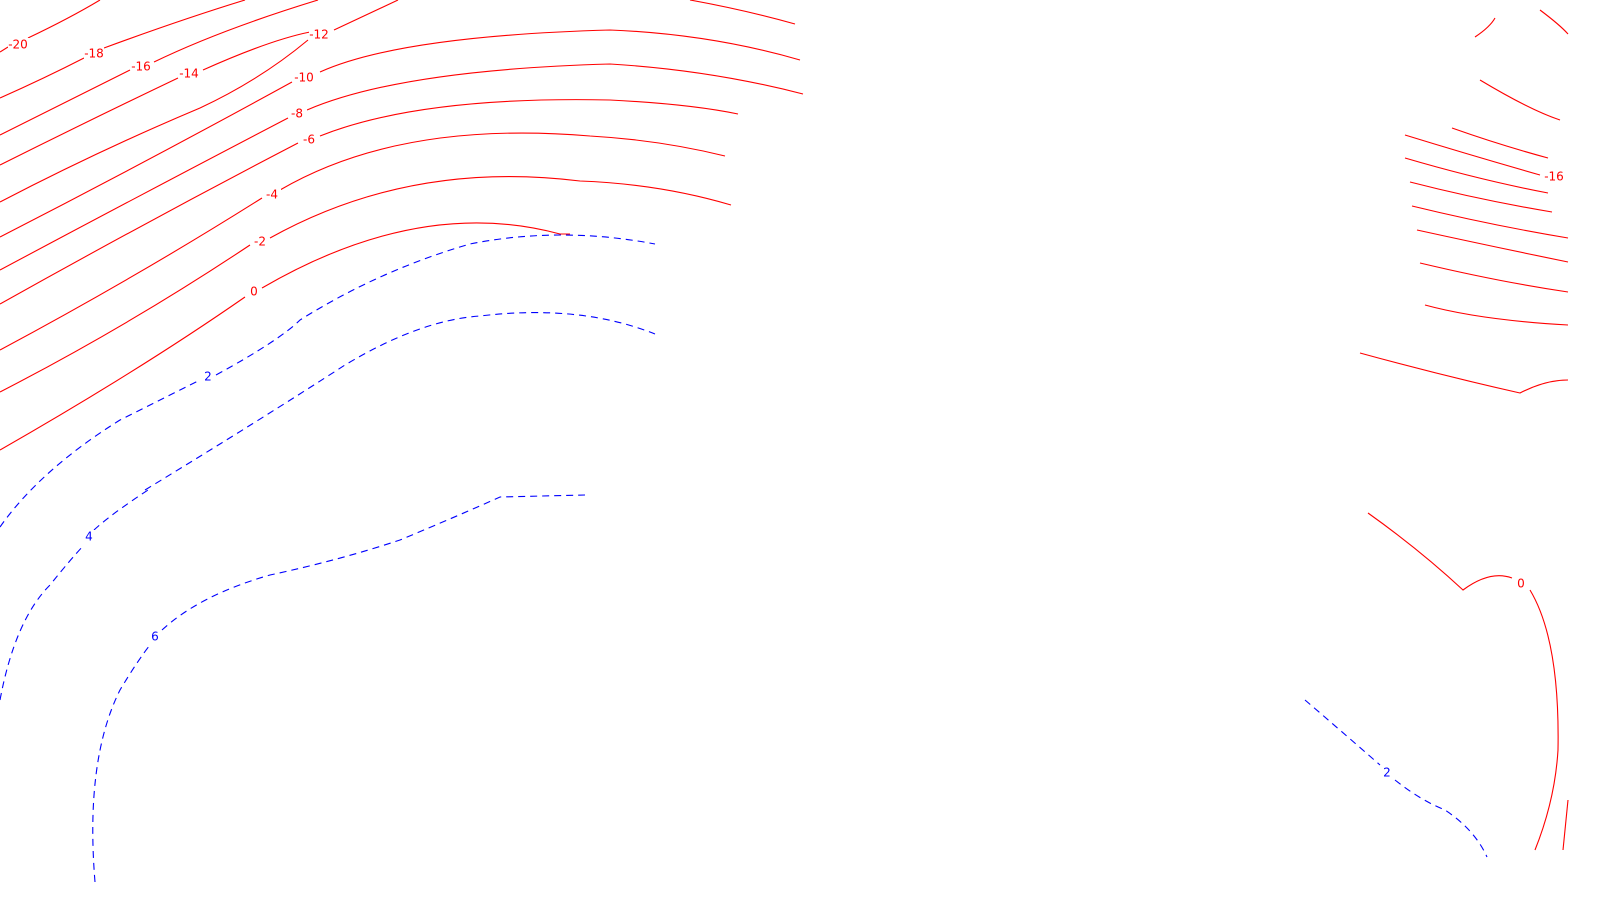  What do you see at coordinates (1463, 681) in the screenshot?
I see `contour-line-east-zero` at bounding box center [1463, 681].